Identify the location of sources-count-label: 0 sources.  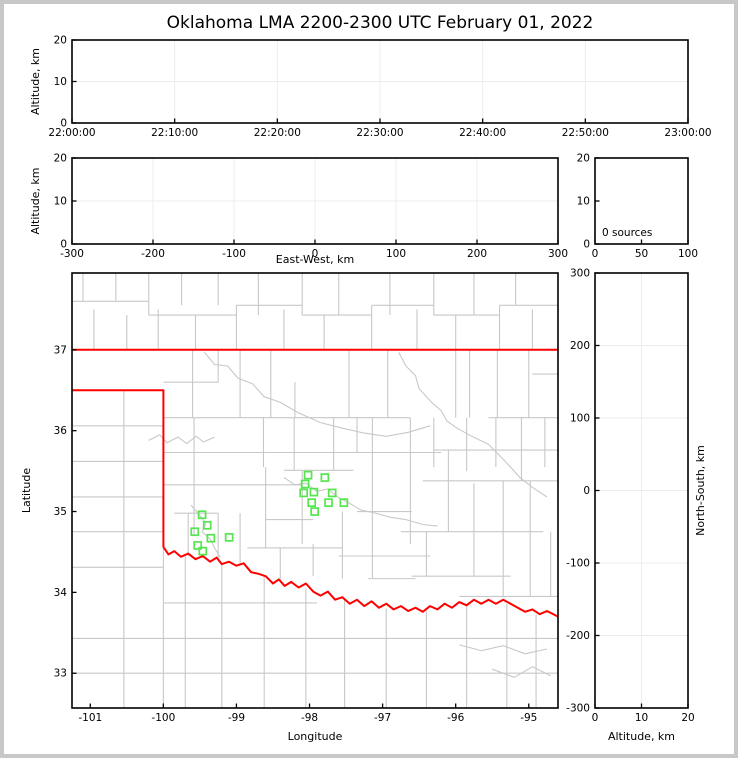
(627, 233).